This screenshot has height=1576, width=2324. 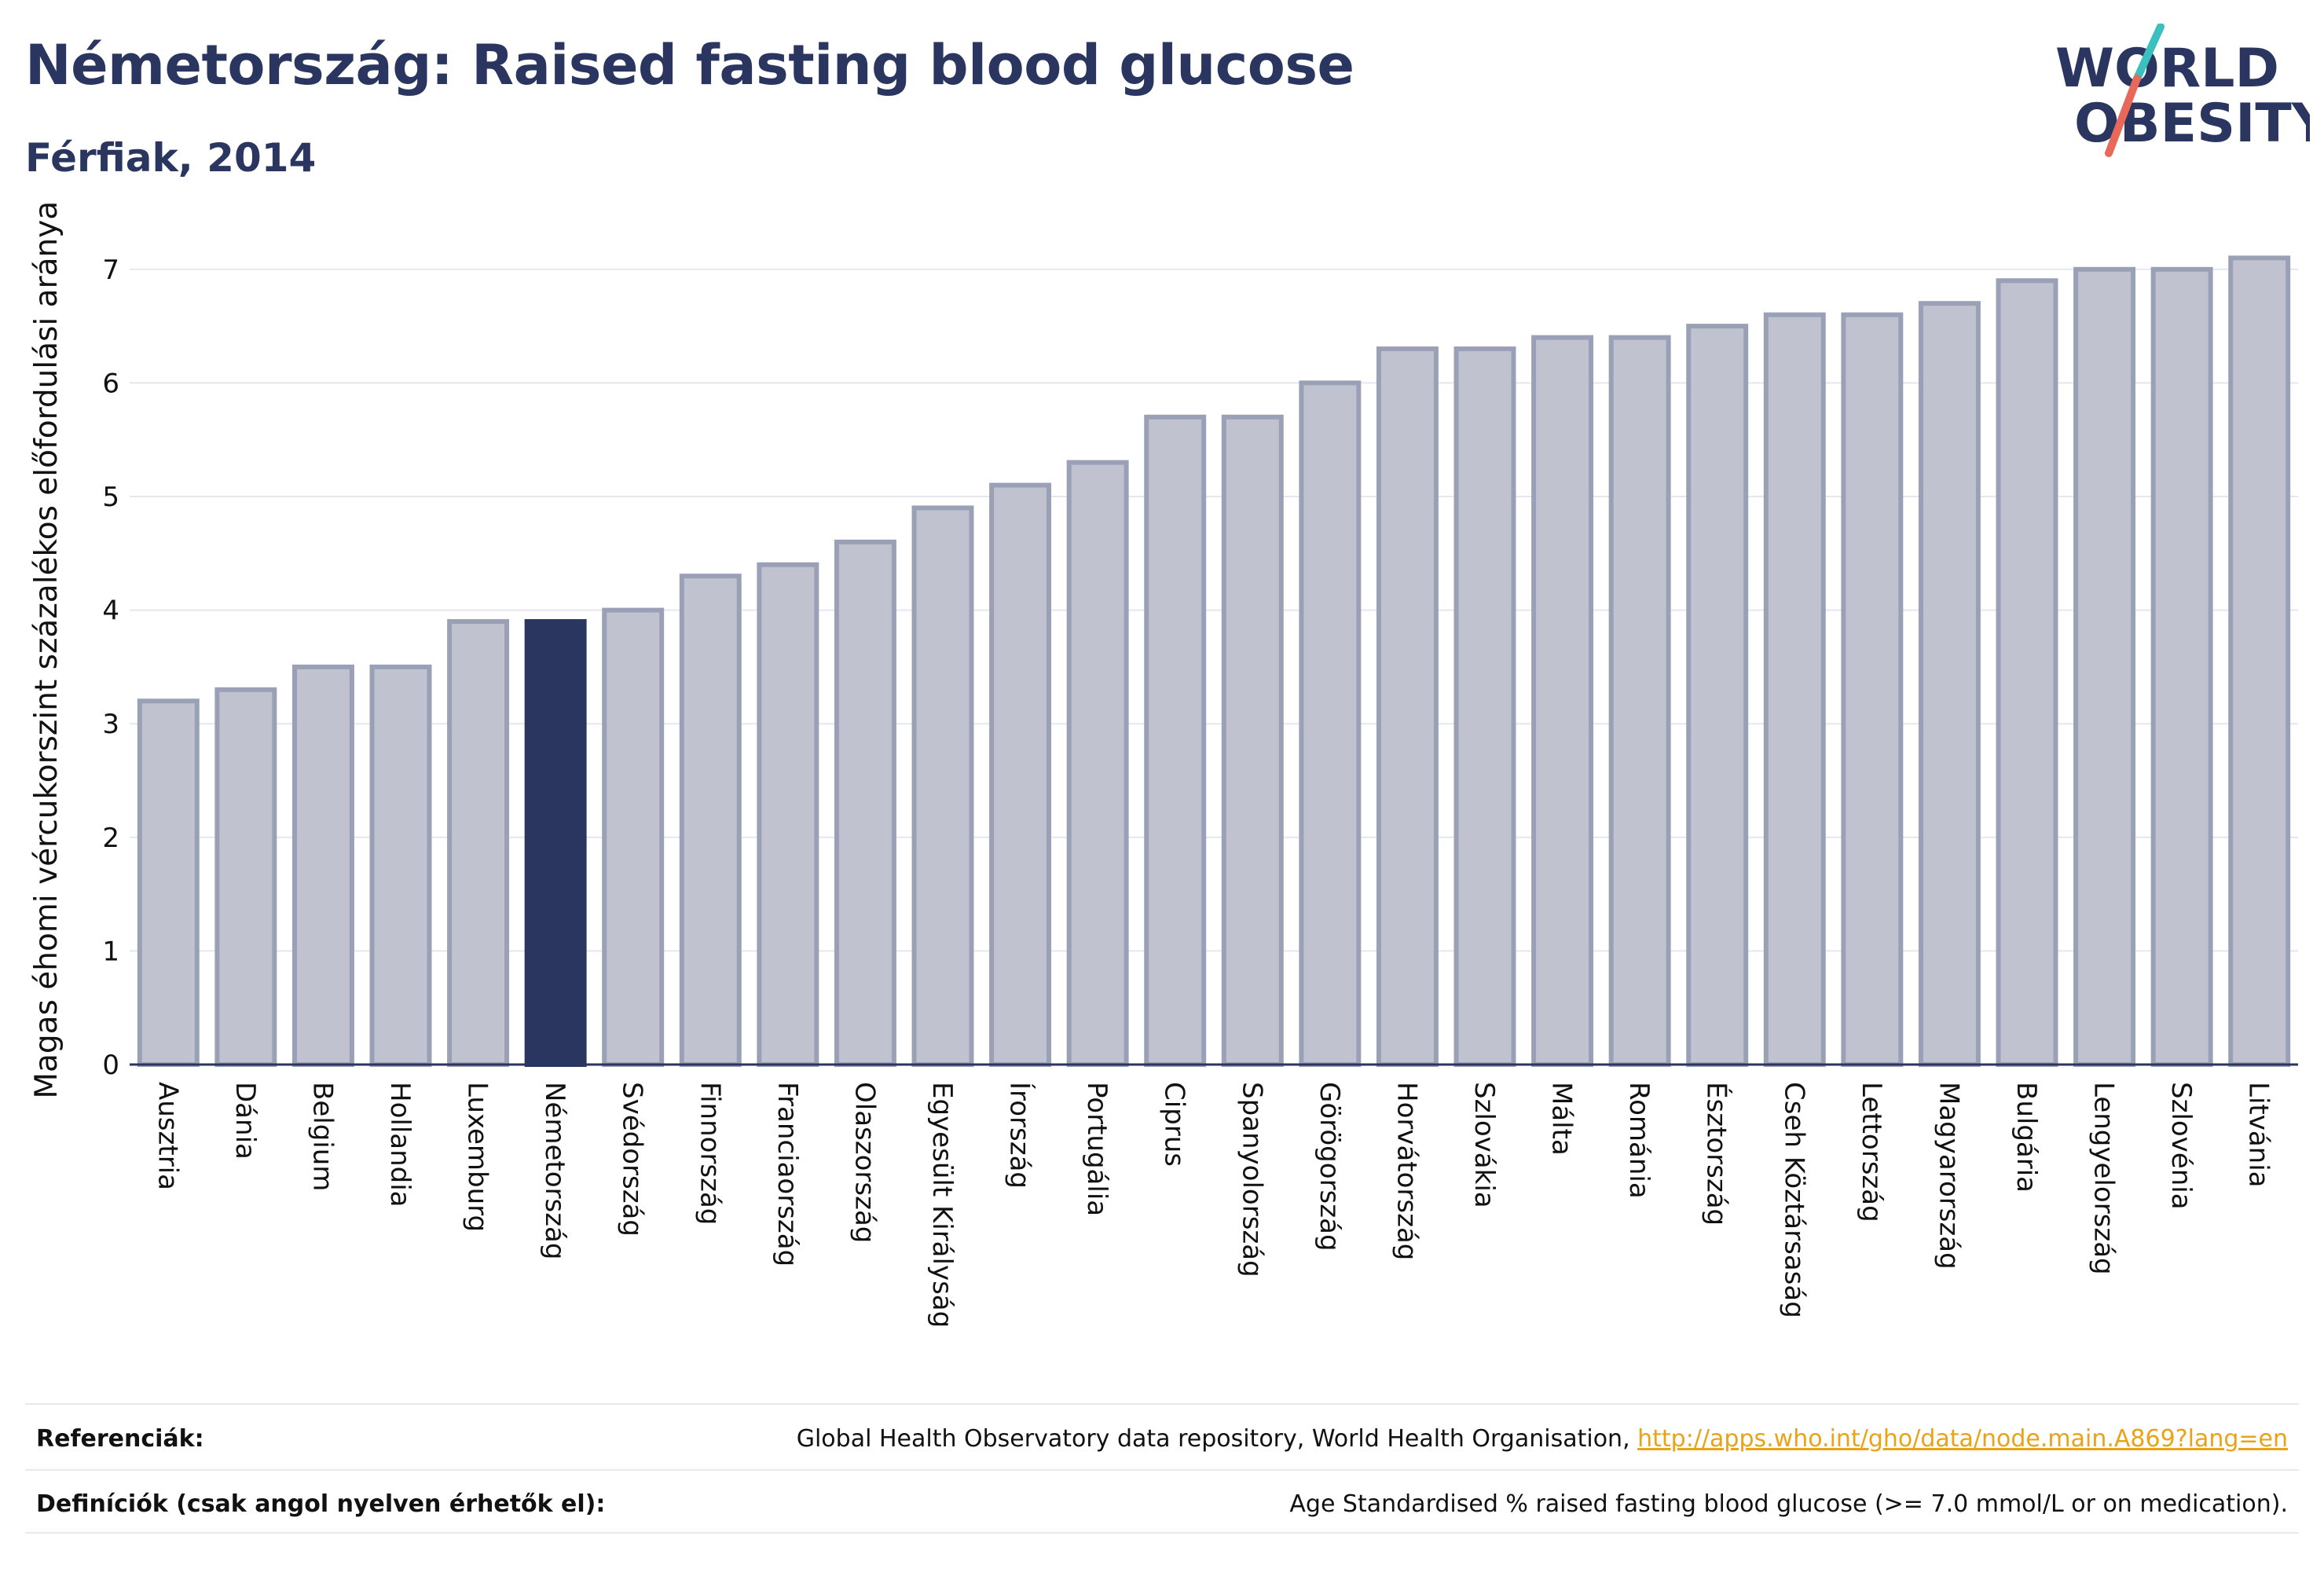 What do you see at coordinates (1020, 1135) in the screenshot?
I see `x-tick-label: Írország` at bounding box center [1020, 1135].